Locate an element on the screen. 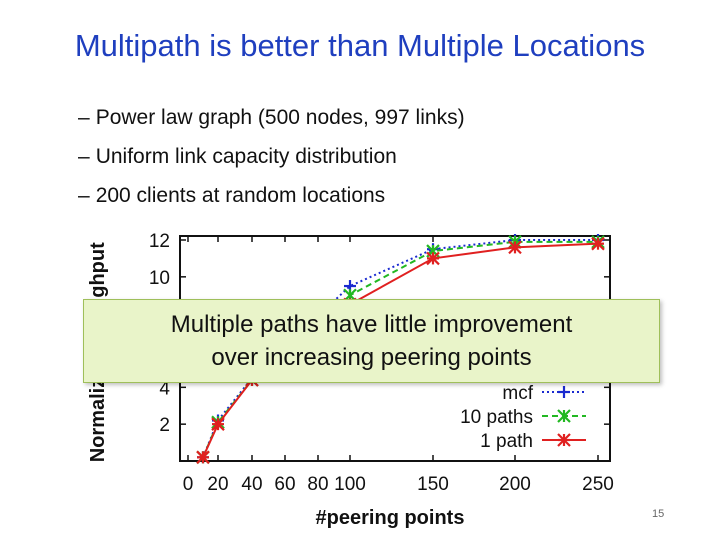 This screenshot has height=540, width=720. legend-label: 10 paths is located at coordinates (496, 417).